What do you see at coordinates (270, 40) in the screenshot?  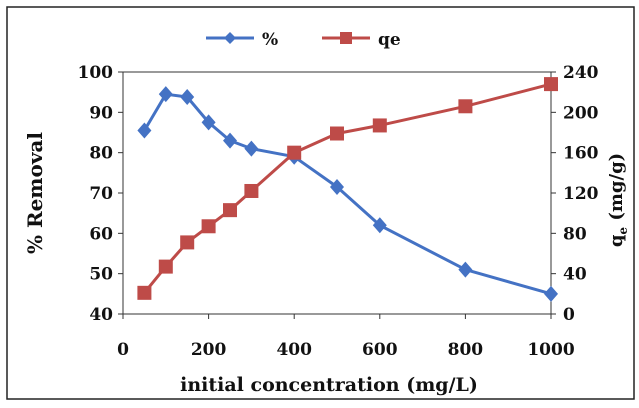 I see `legend-label-removal: %` at bounding box center [270, 40].